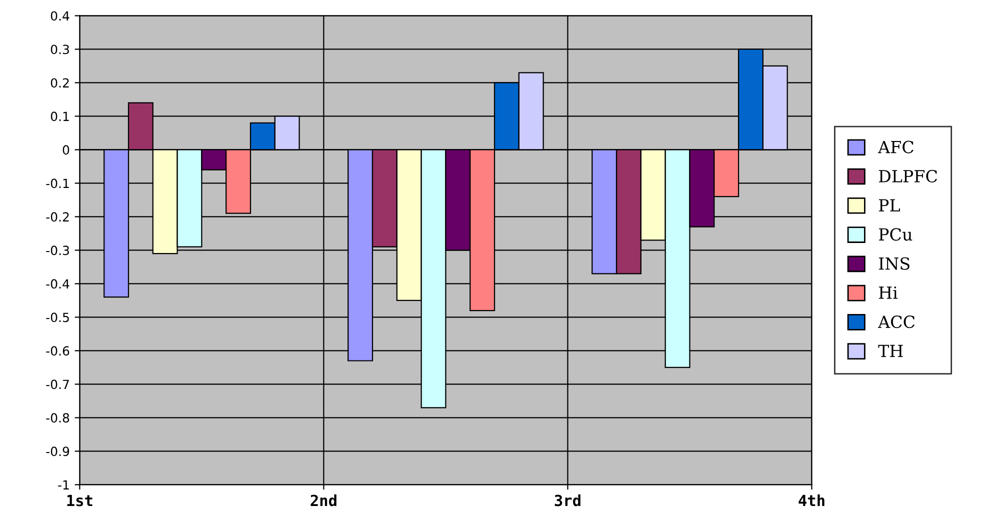  I want to click on legend-label: DLPFC, so click(908, 176).